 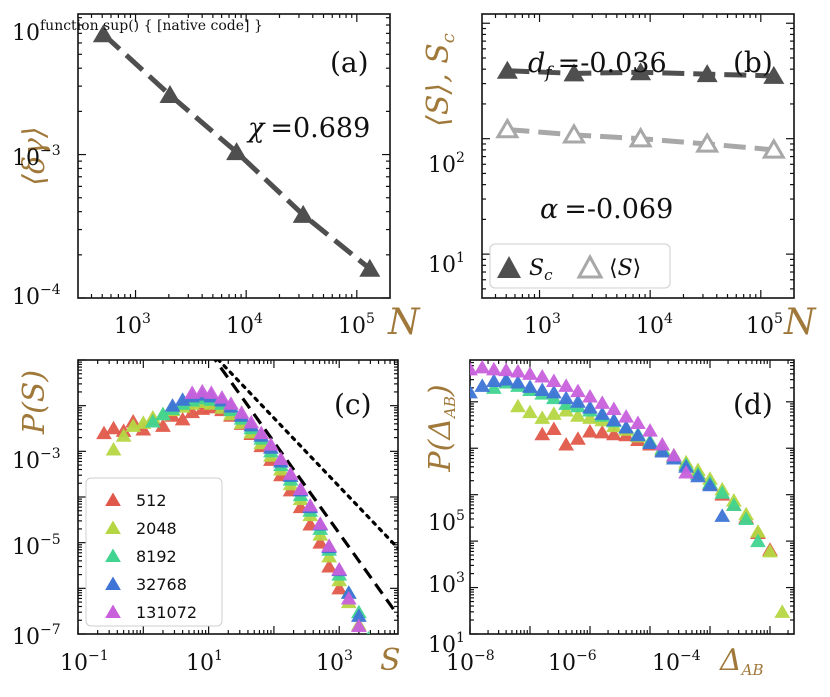 I want to click on panel-b-ytick-1: 101, so click(x=446, y=264).